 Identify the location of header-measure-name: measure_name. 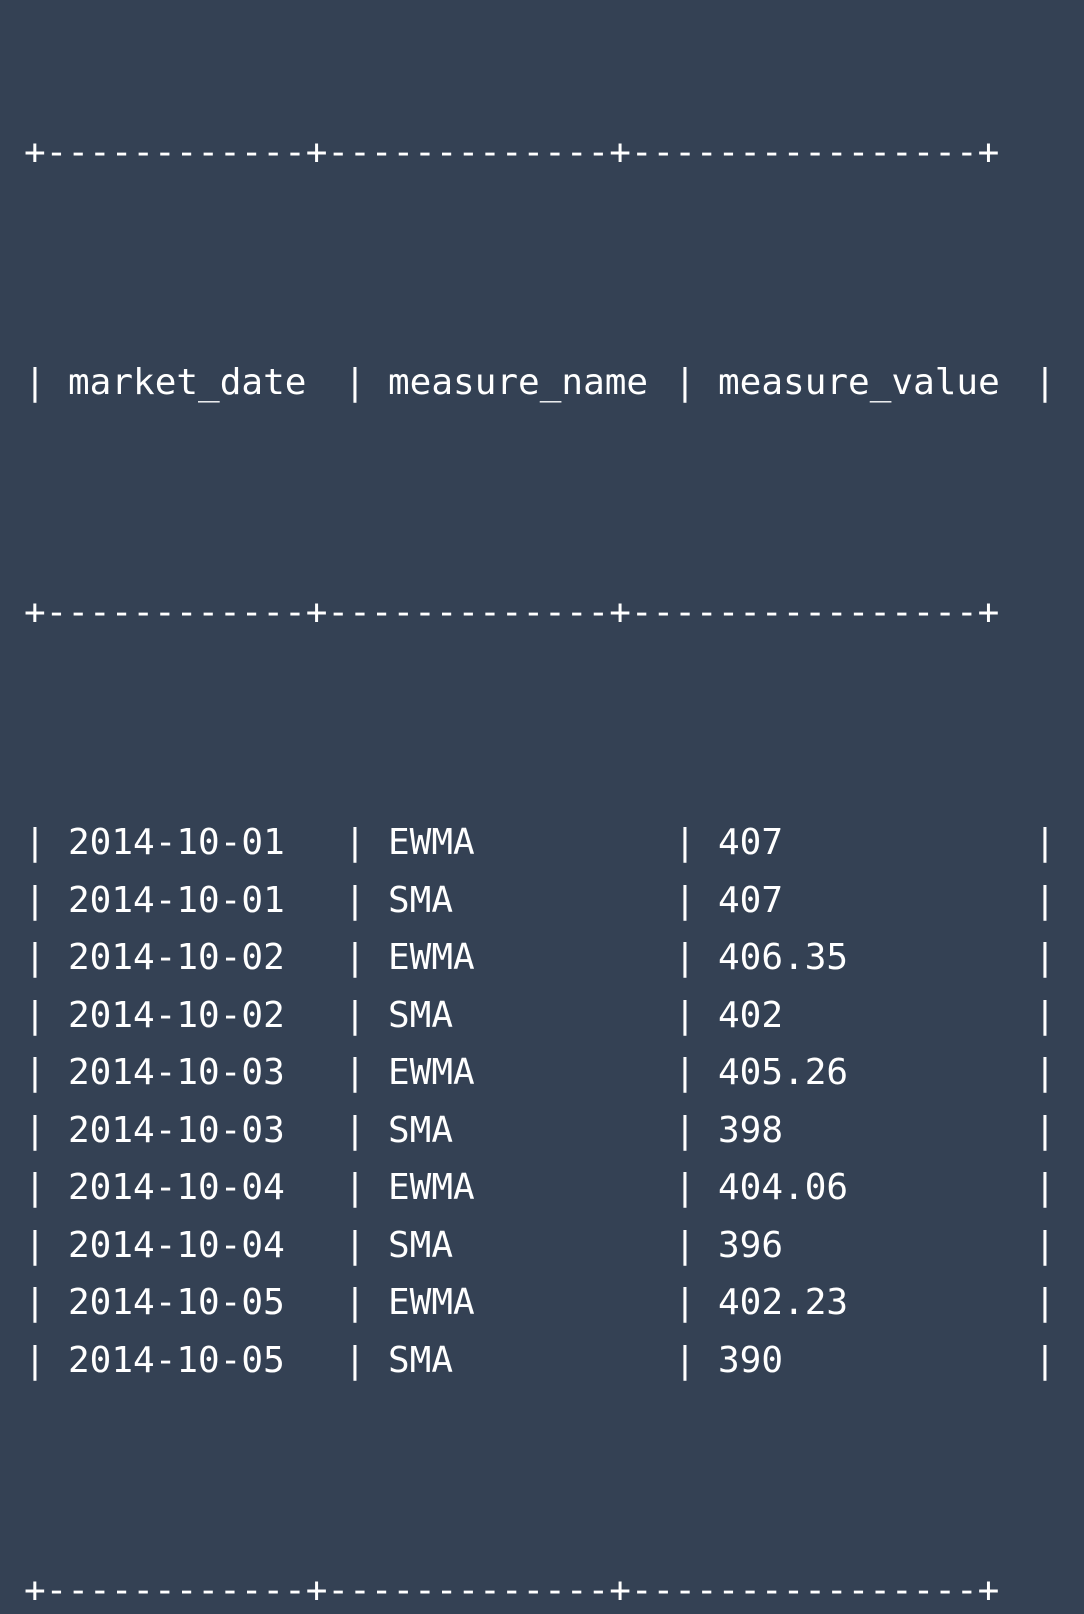
(520, 383).